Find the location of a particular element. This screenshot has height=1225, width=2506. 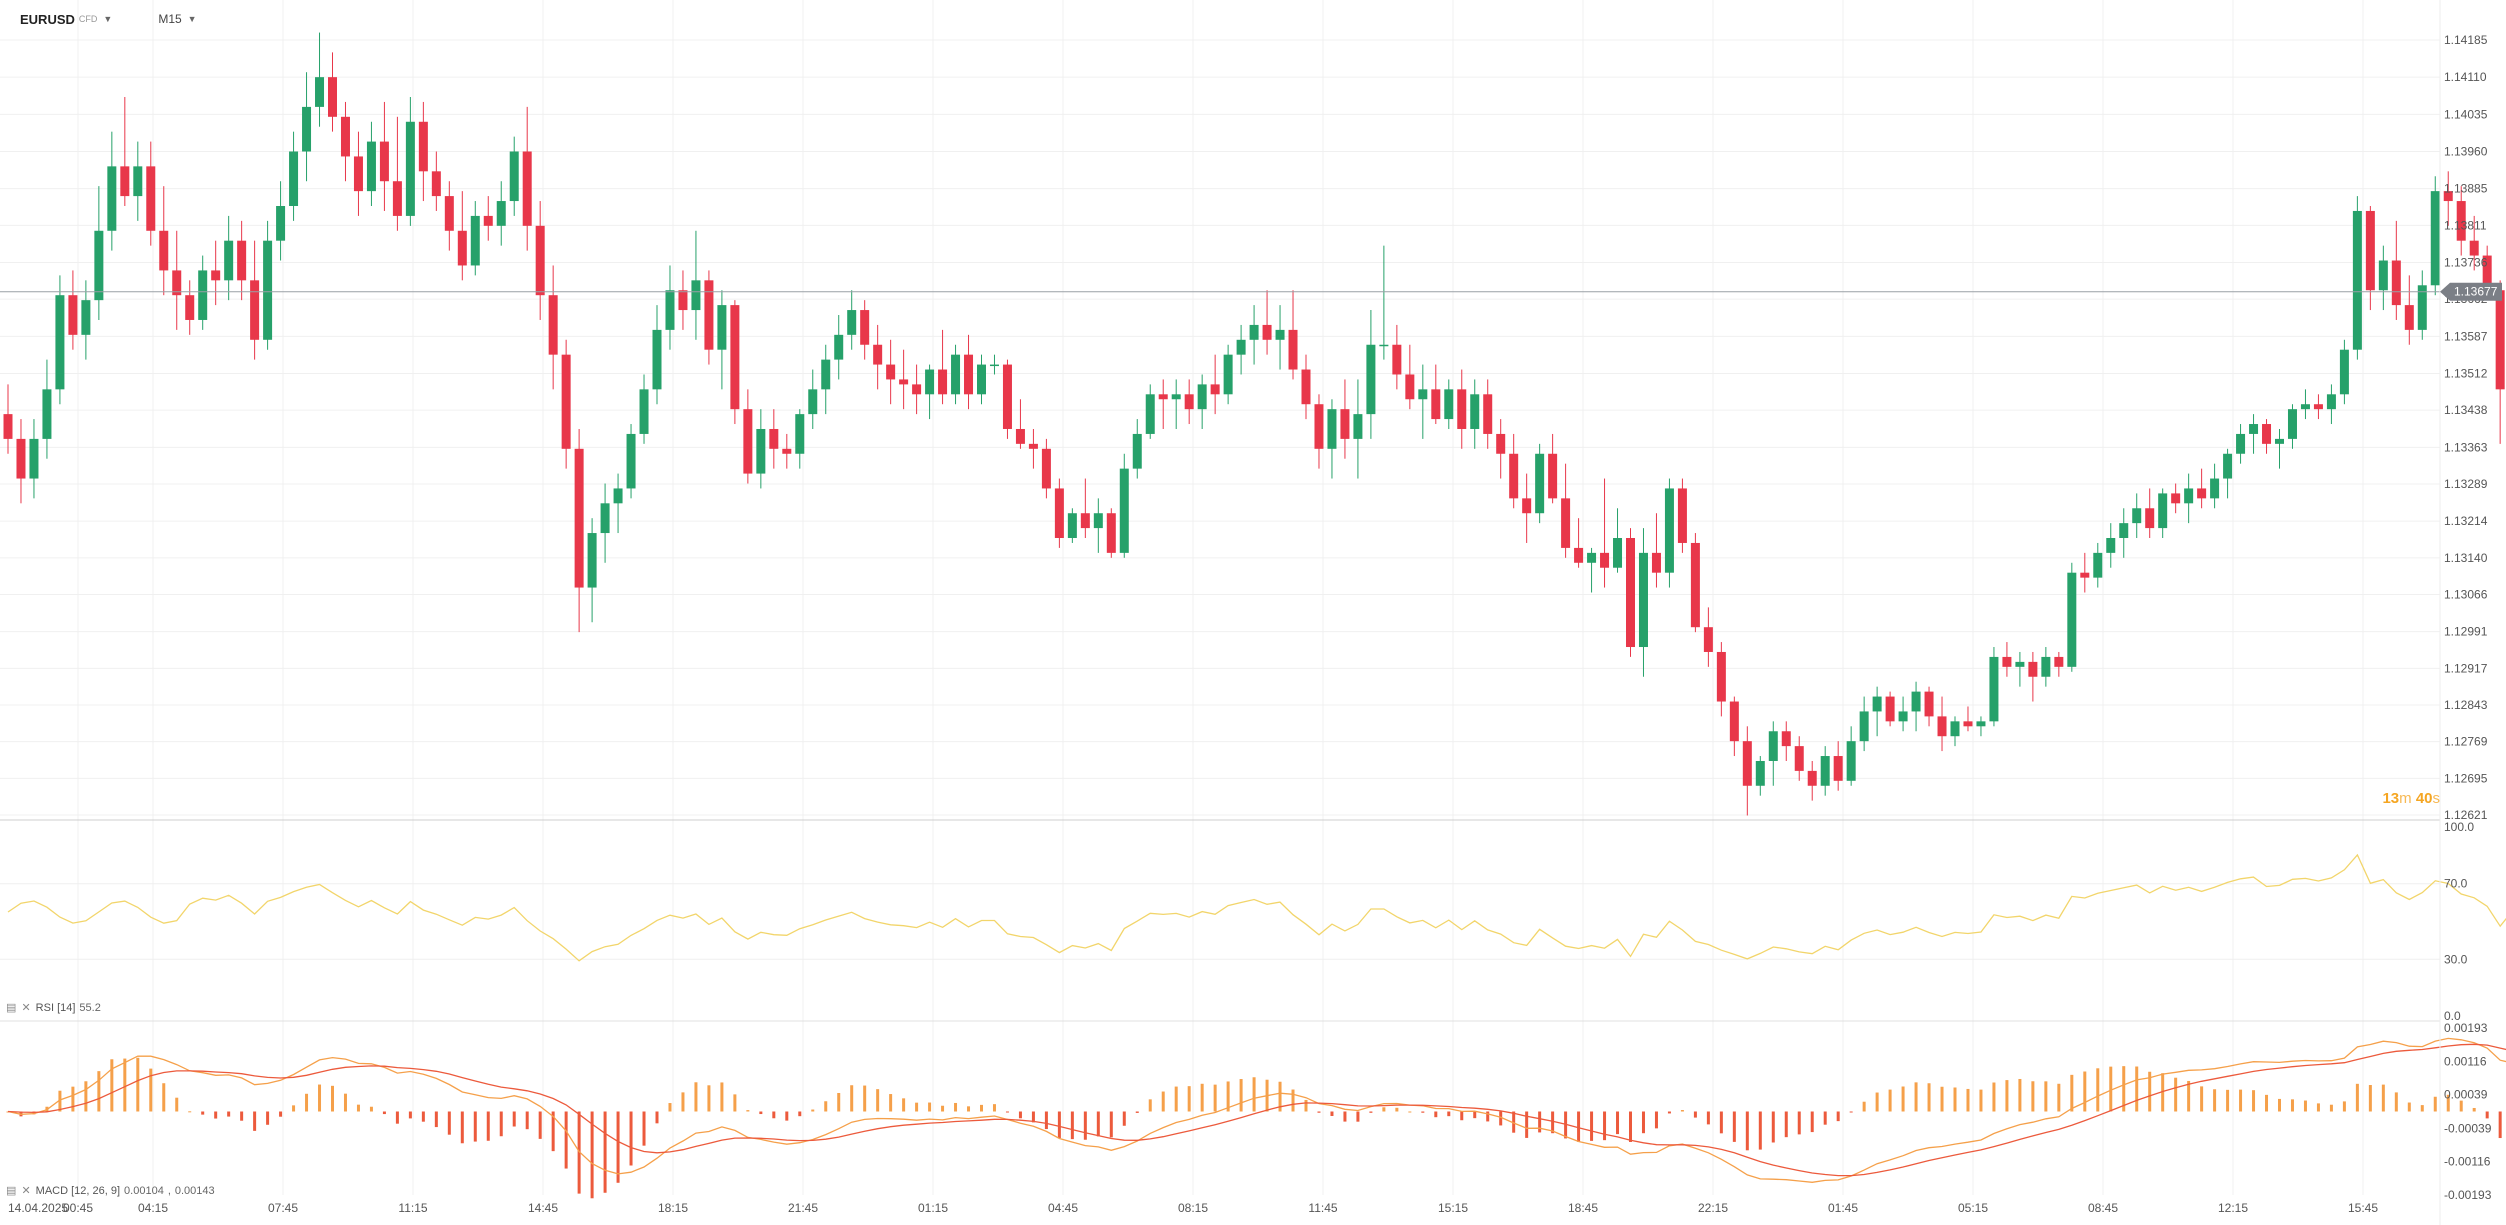

rsi-legend: ▤ ✕ RSI [14] 55.2 is located at coordinates (53, 1008).